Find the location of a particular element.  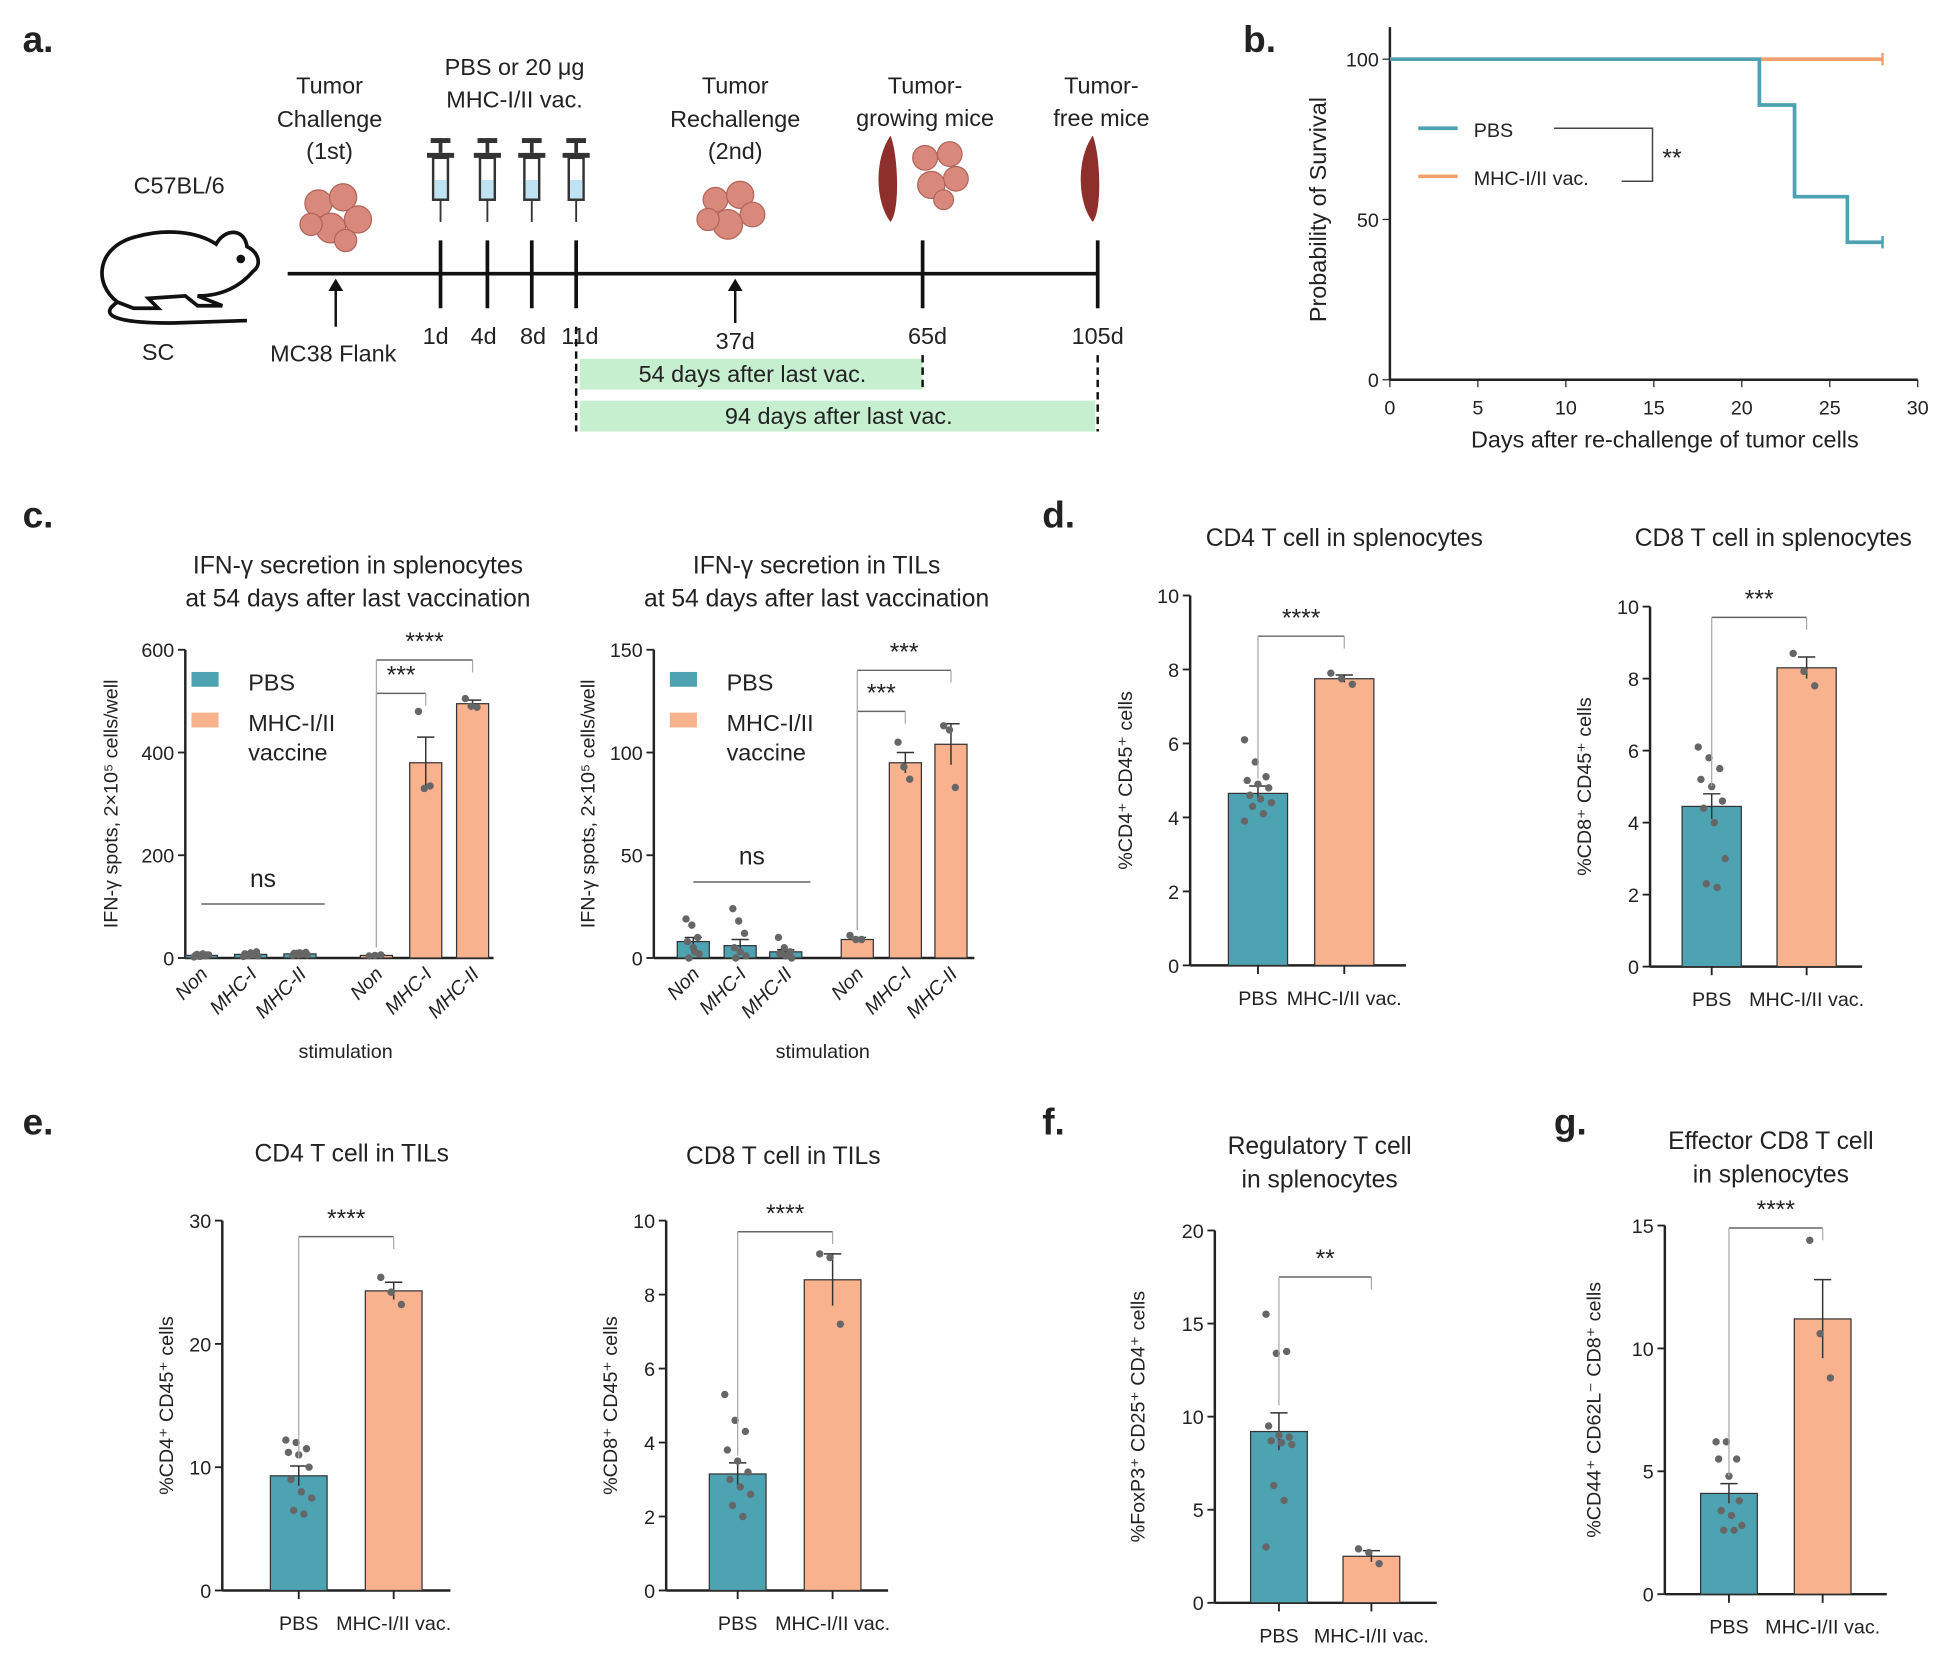

vaccination-day-label: 4d is located at coordinates (484, 336).